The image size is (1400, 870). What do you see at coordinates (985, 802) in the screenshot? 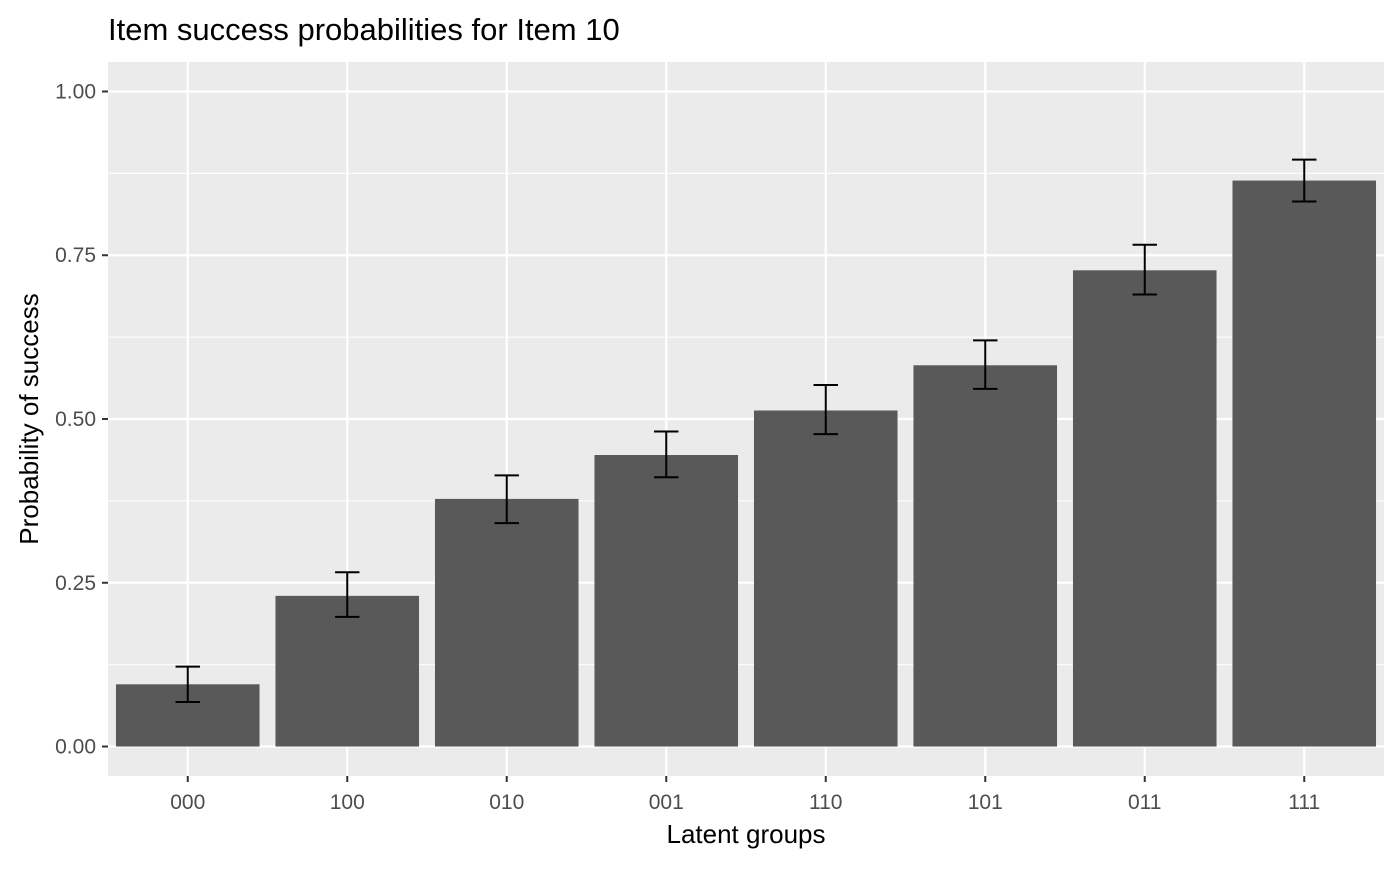
I see `x-tick-label: 101` at bounding box center [985, 802].